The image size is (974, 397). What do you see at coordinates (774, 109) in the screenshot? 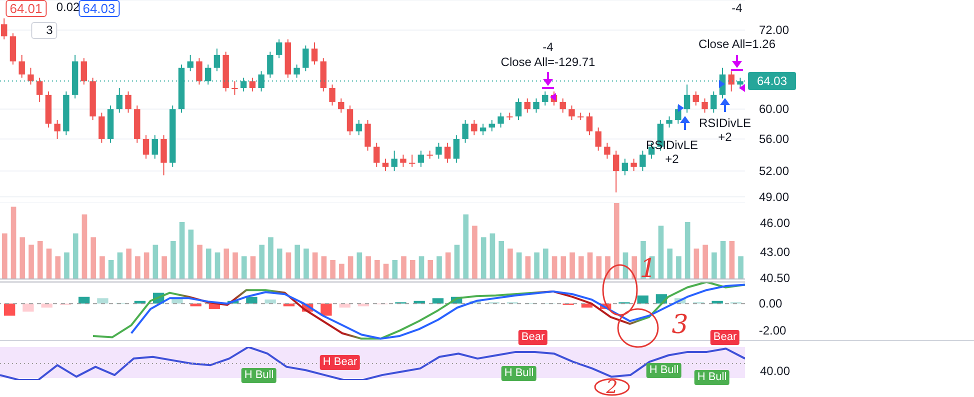
I see `y-tick-label: 60.00` at bounding box center [774, 109].